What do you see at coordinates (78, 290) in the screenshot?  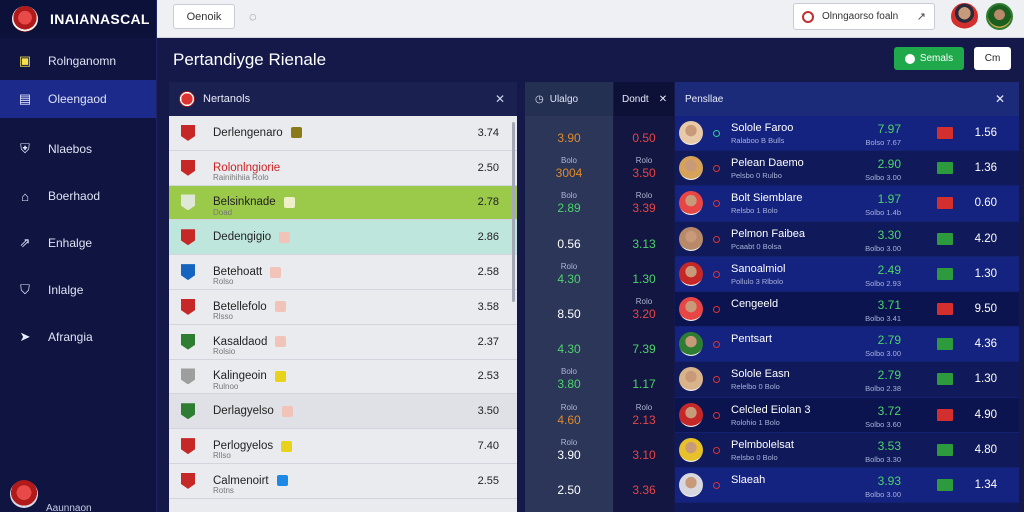 I see `sidebar-item-5: ⛉ Inlalge` at bounding box center [78, 290].